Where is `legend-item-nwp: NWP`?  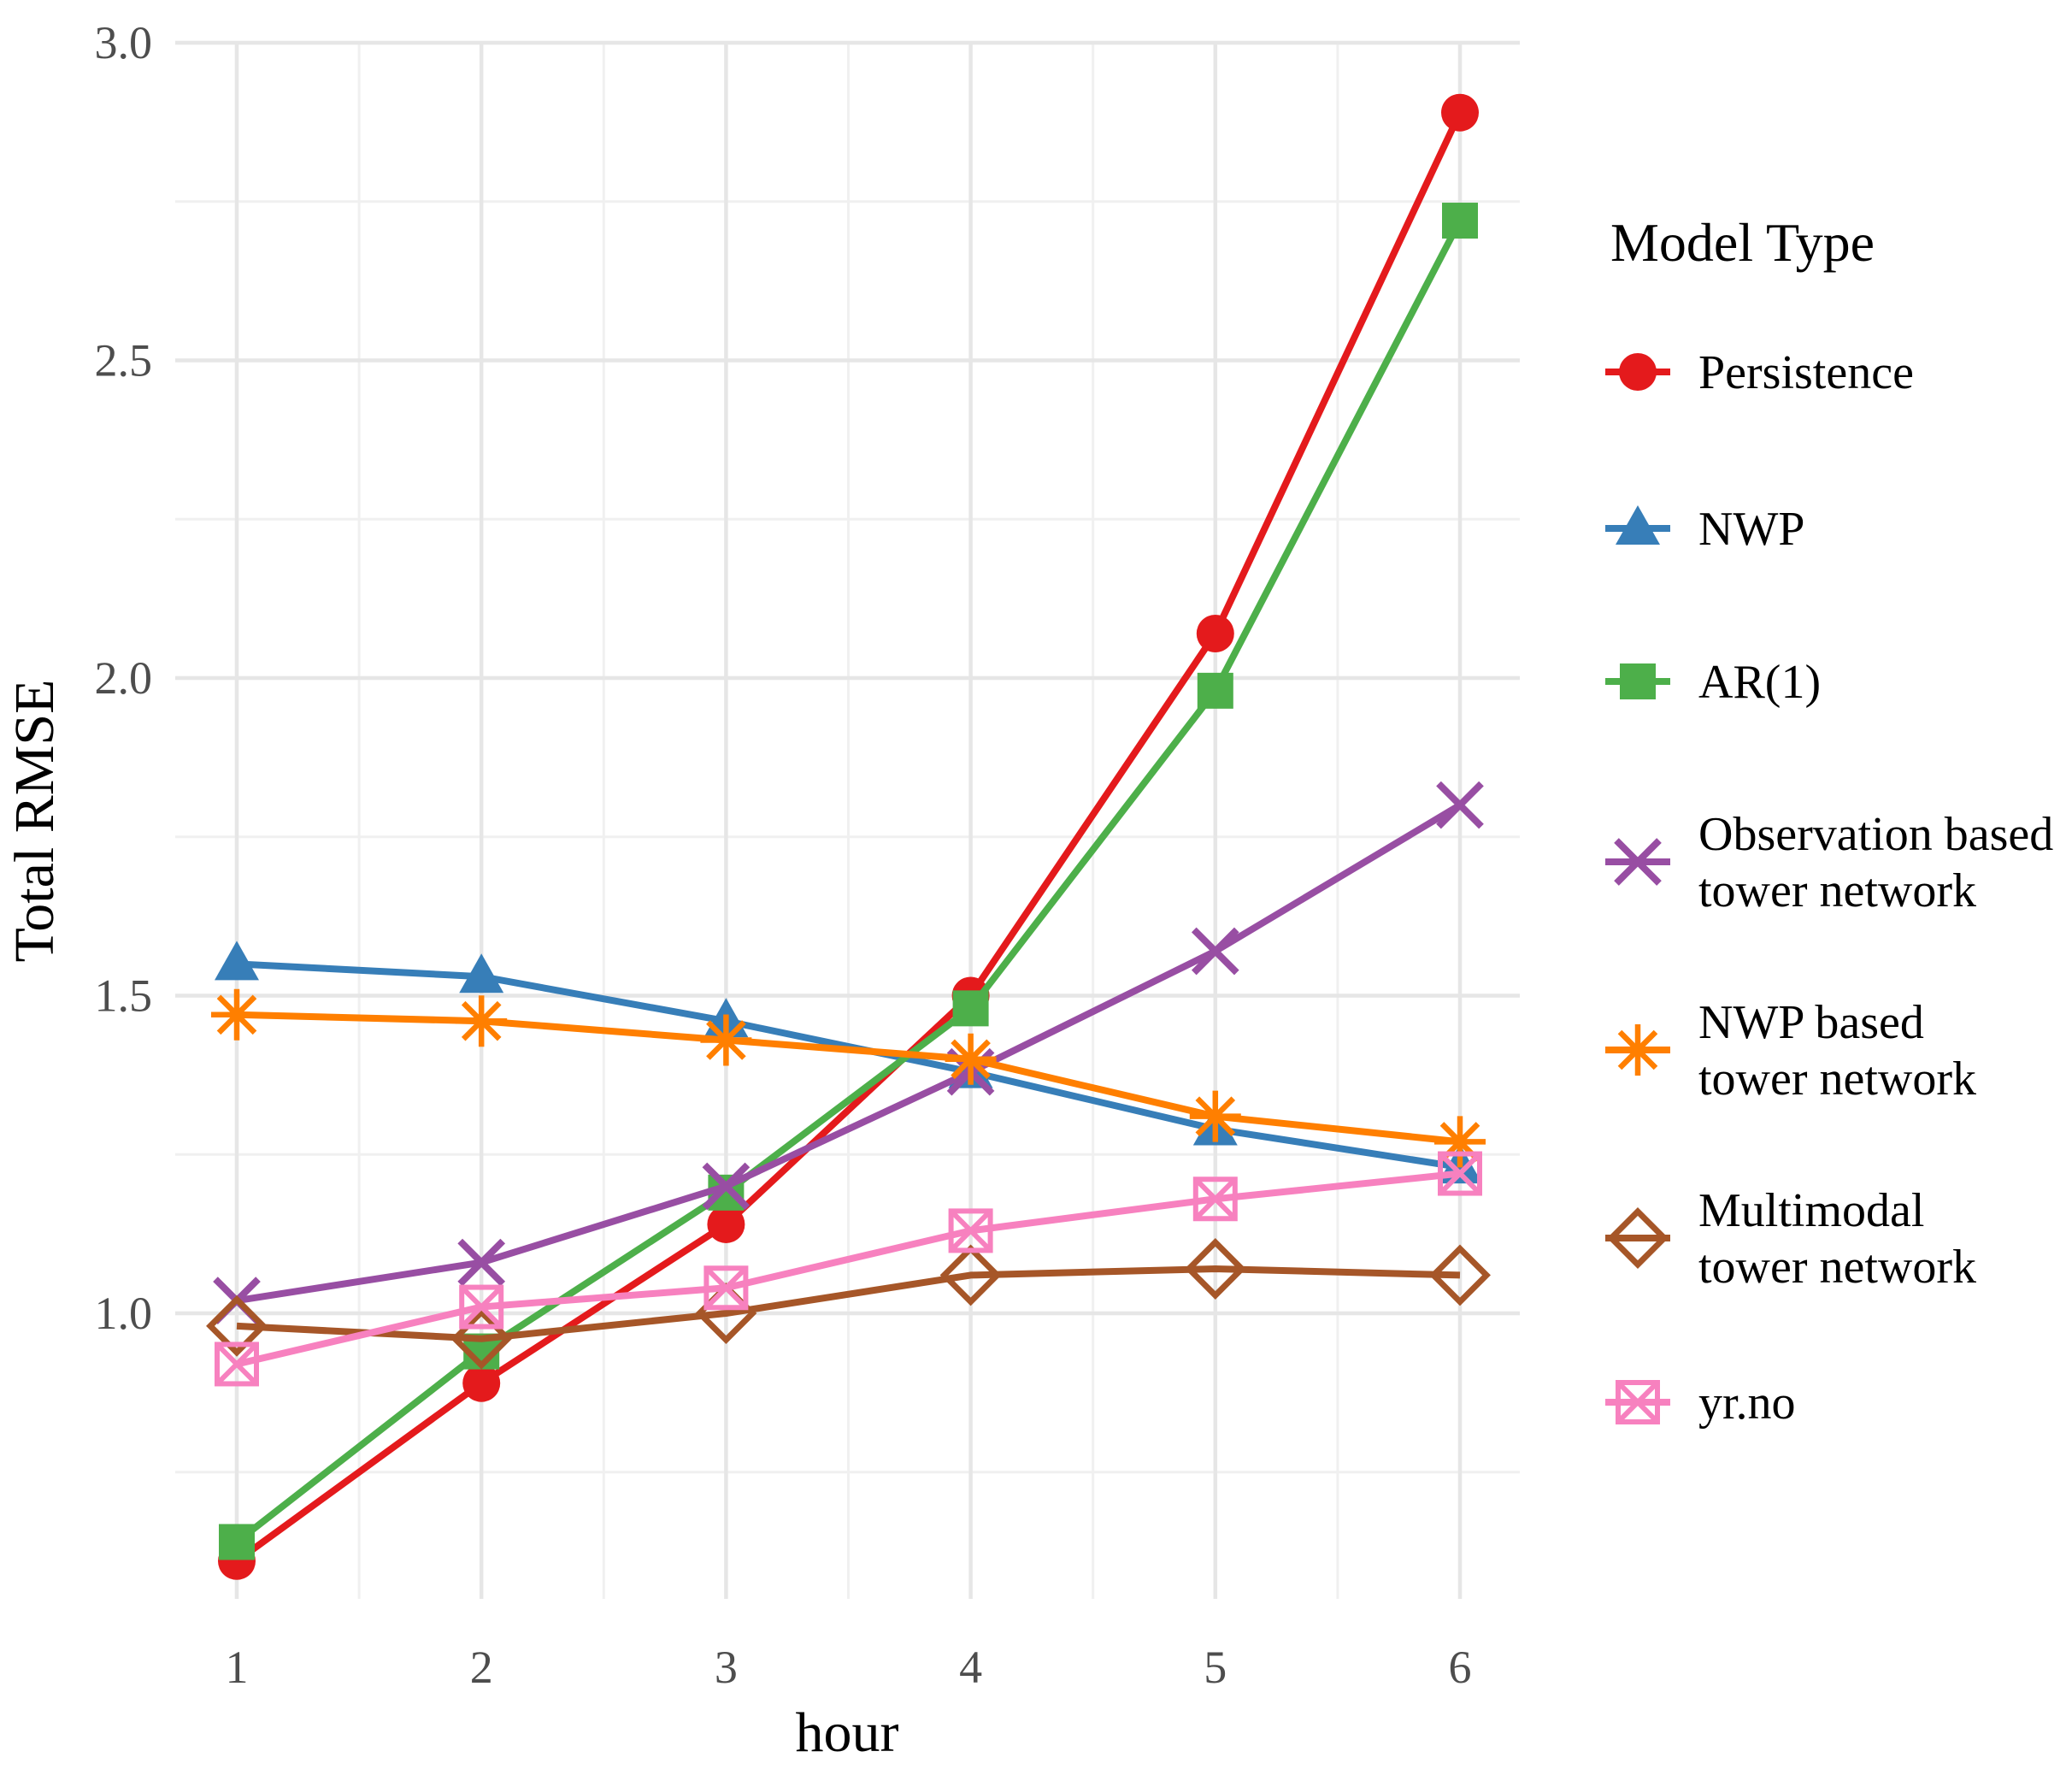 legend-item-nwp: NWP is located at coordinates (1705, 529).